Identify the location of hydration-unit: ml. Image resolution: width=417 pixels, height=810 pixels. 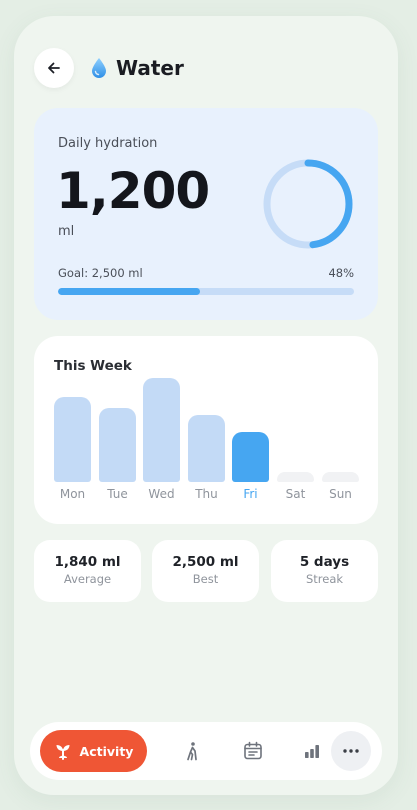
(66, 231).